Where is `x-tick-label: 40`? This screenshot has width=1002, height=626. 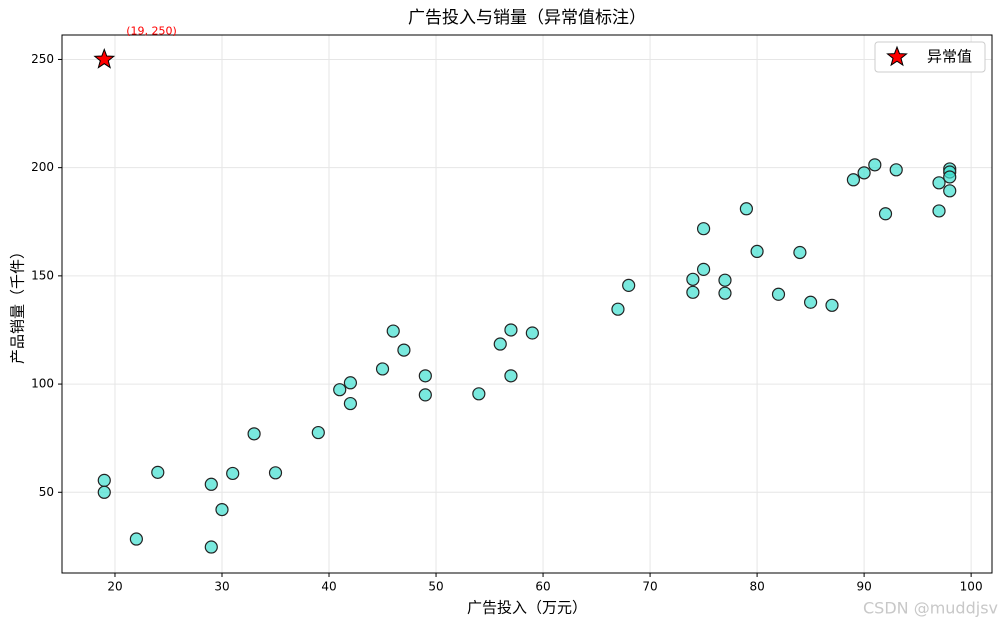 x-tick-label: 40 is located at coordinates (328, 587).